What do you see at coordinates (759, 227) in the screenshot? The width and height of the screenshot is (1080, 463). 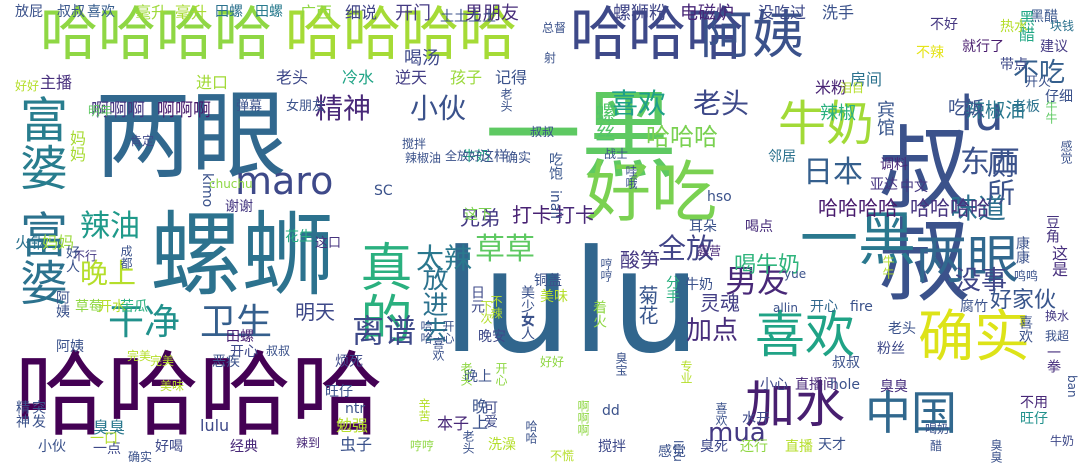 I see `word-cloud-word: 喝点` at bounding box center [759, 227].